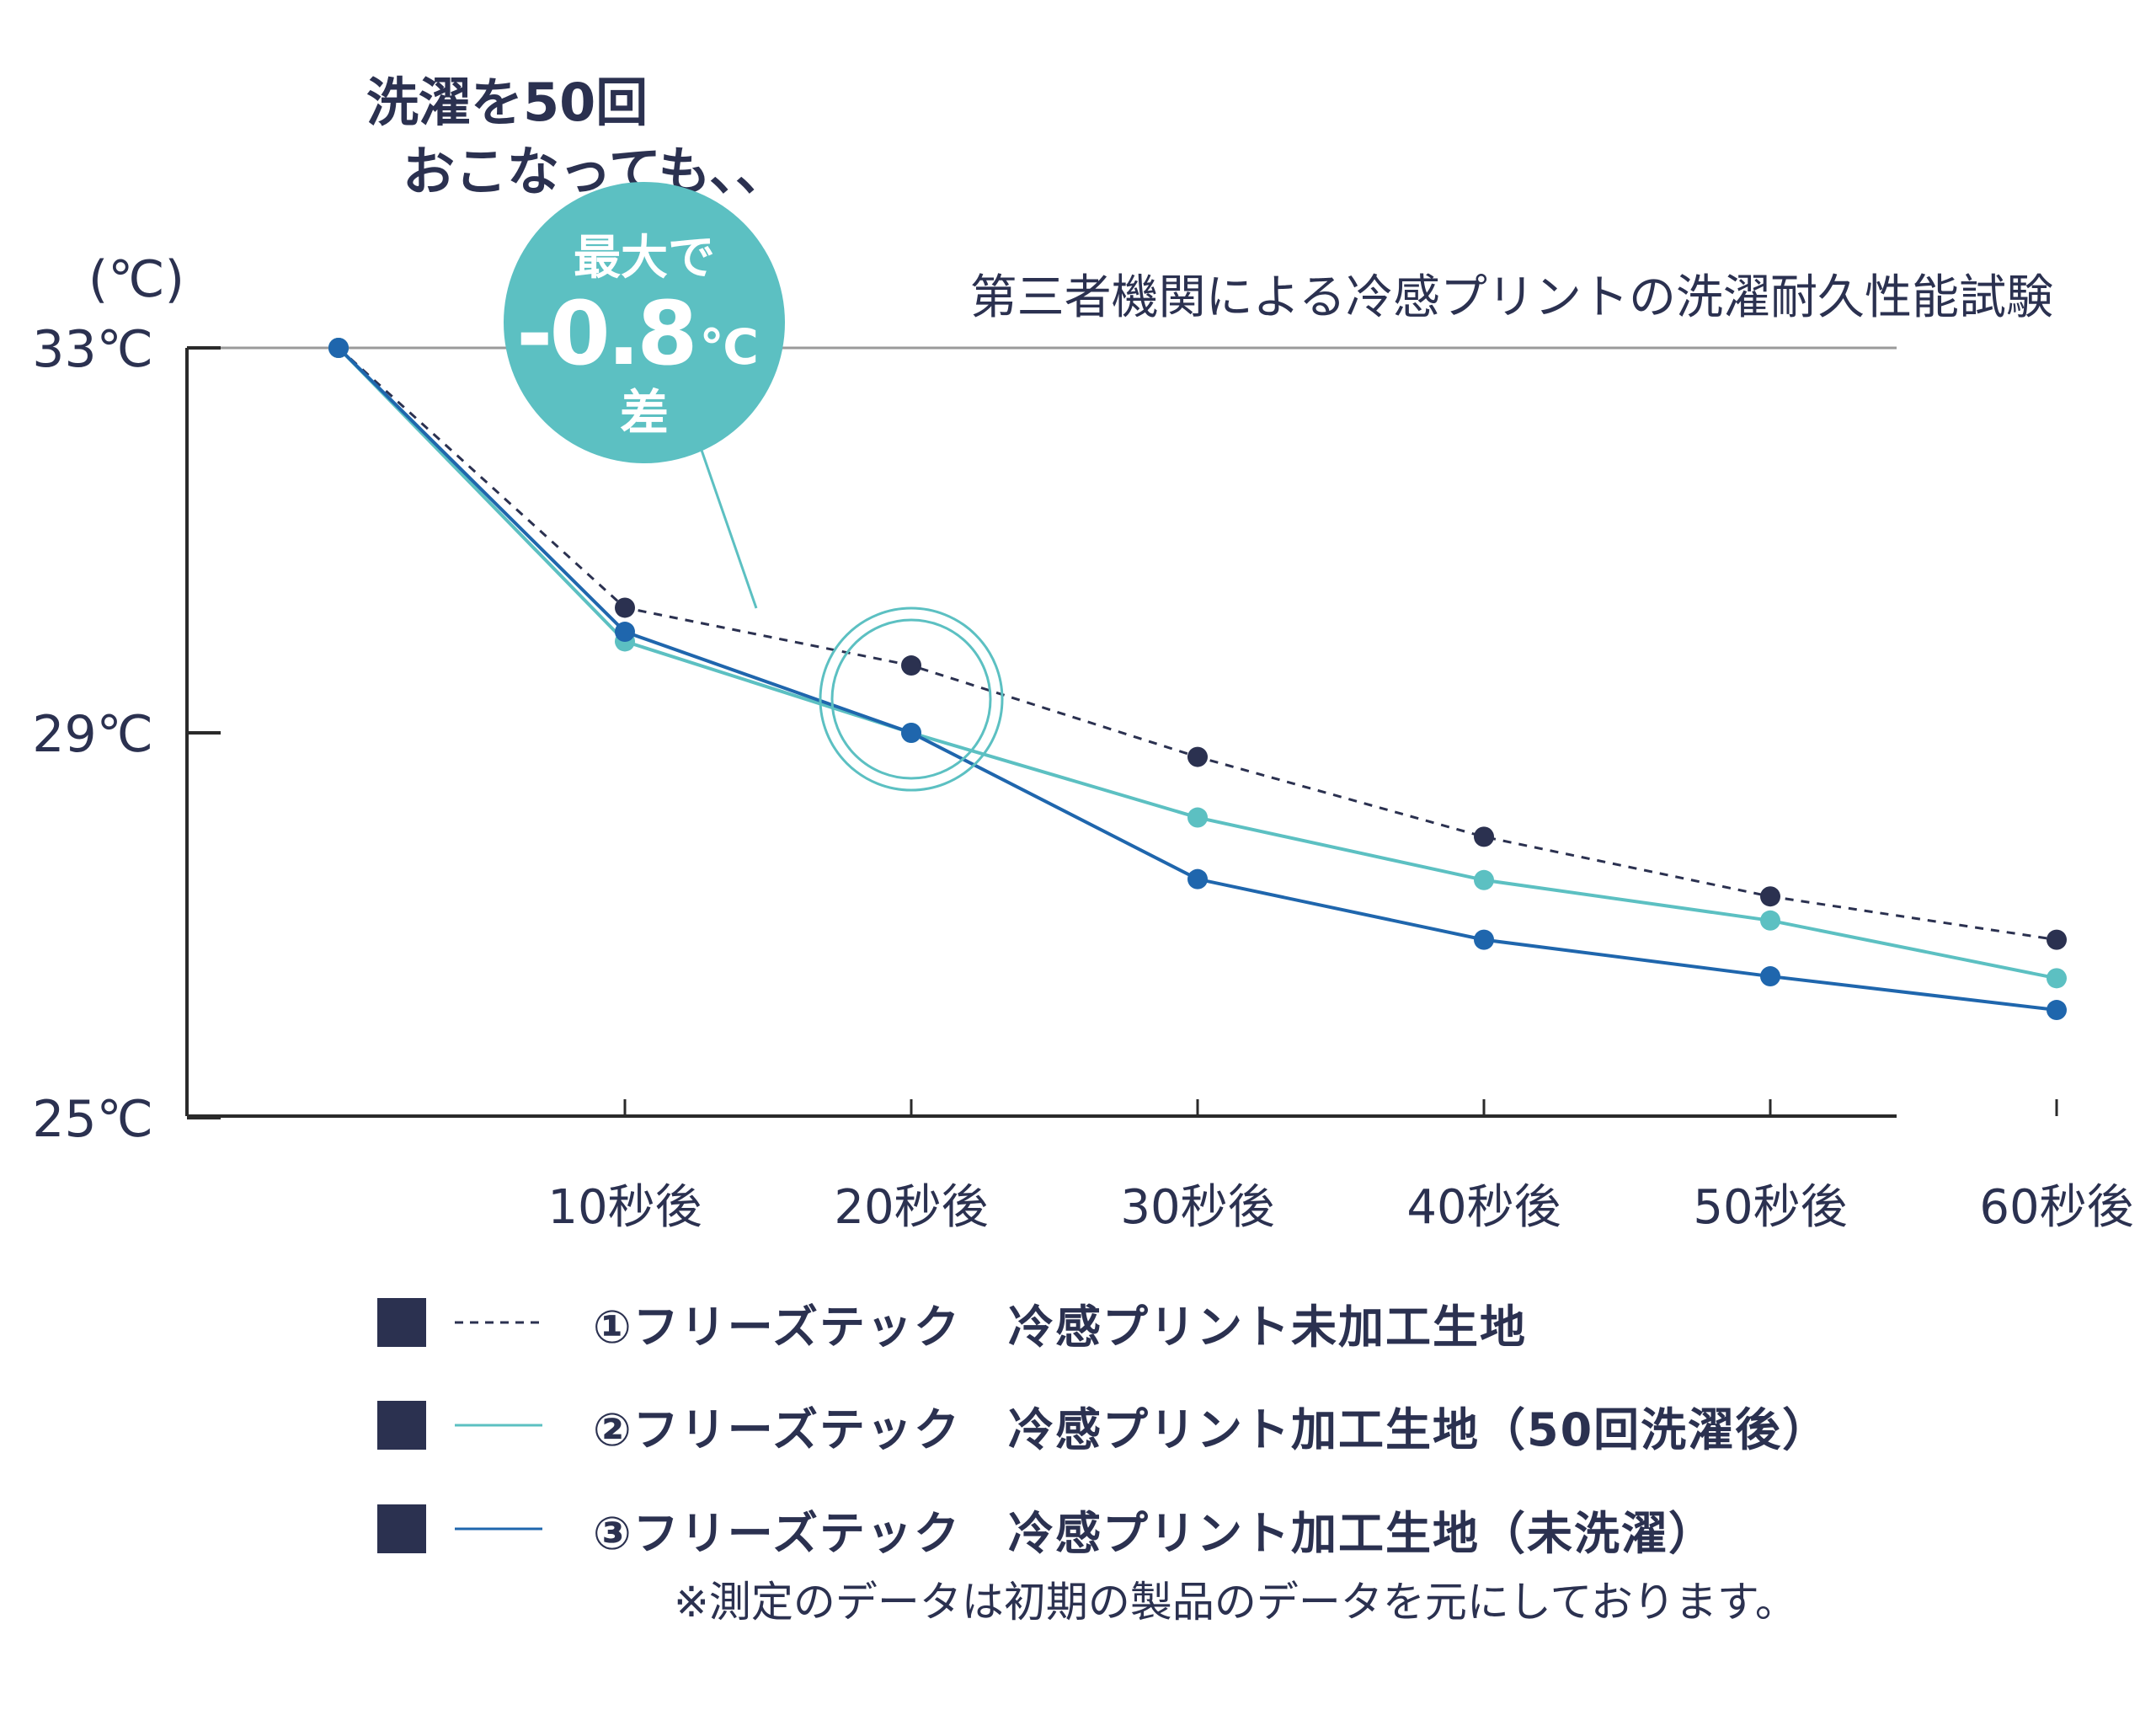 The height and width of the screenshot is (1715, 2156). What do you see at coordinates (92, 734) in the screenshot?
I see `y-tick-label: 29℃` at bounding box center [92, 734].